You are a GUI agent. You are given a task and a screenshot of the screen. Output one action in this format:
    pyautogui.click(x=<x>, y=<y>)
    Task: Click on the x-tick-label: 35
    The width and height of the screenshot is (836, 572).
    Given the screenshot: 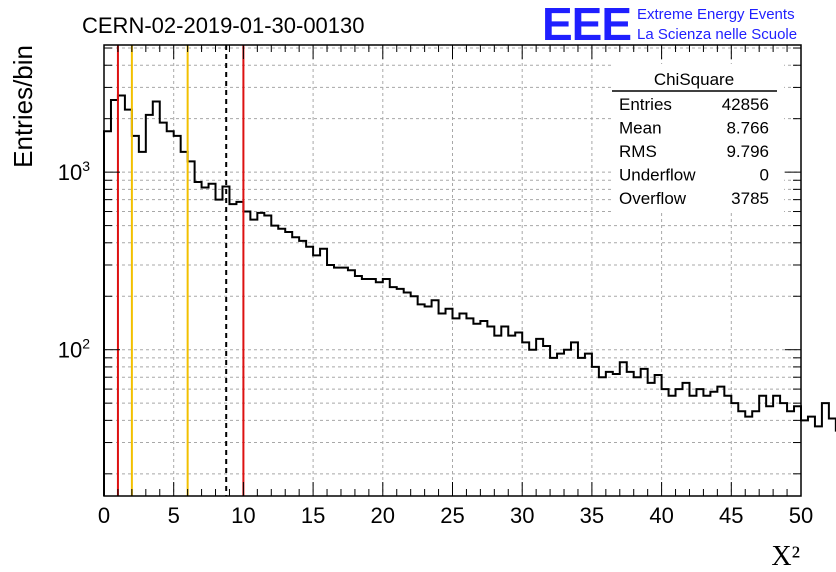 What is the action you would take?
    pyautogui.click(x=592, y=515)
    